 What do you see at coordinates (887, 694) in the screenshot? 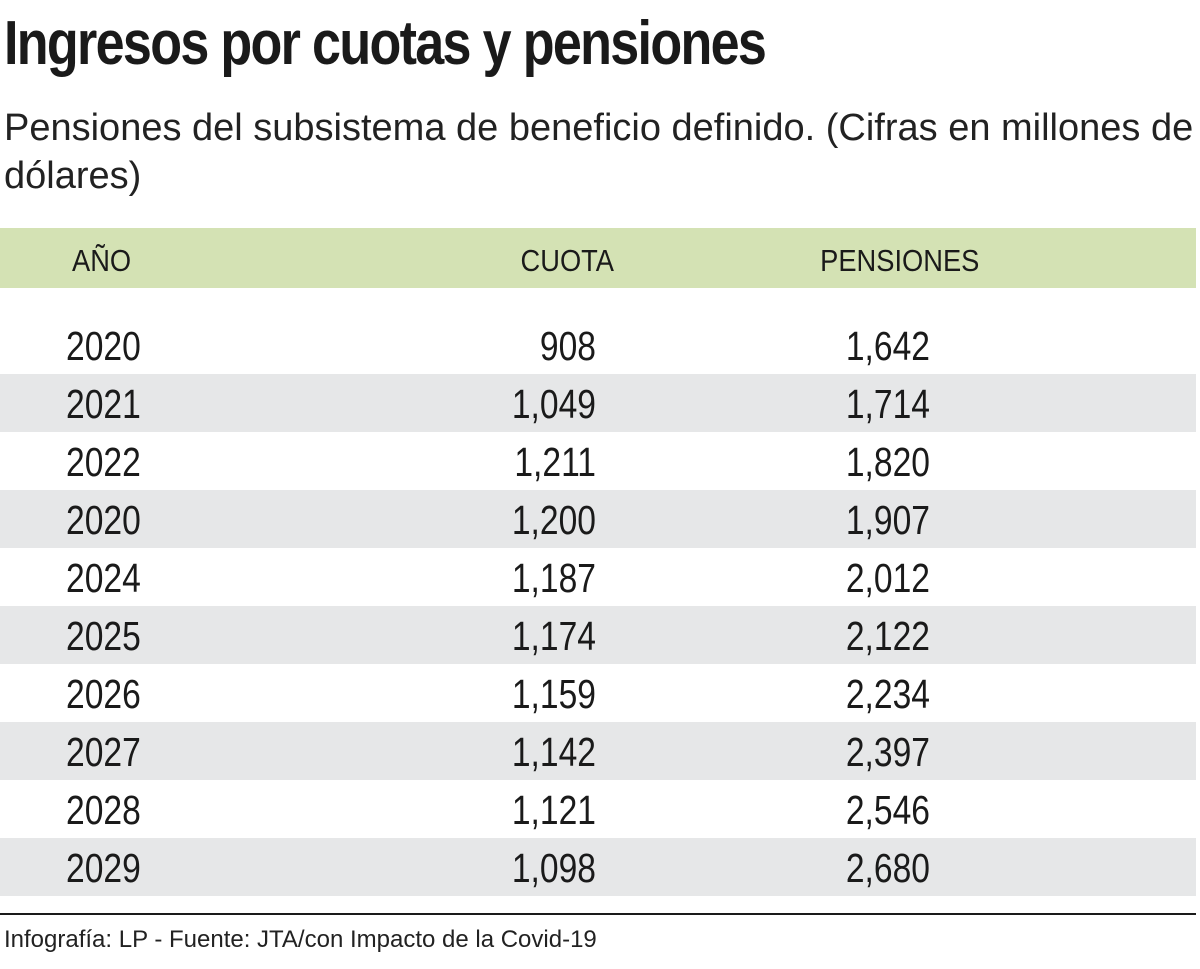
I see `cell-pensiones: 2,234` at bounding box center [887, 694].